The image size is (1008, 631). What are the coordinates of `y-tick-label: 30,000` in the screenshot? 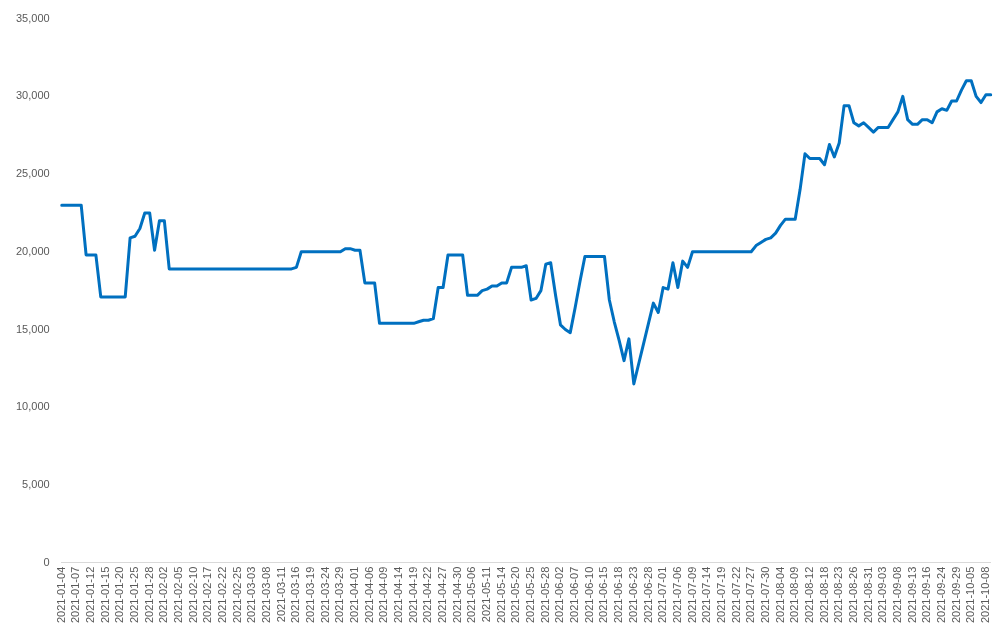 It's located at (32, 95).